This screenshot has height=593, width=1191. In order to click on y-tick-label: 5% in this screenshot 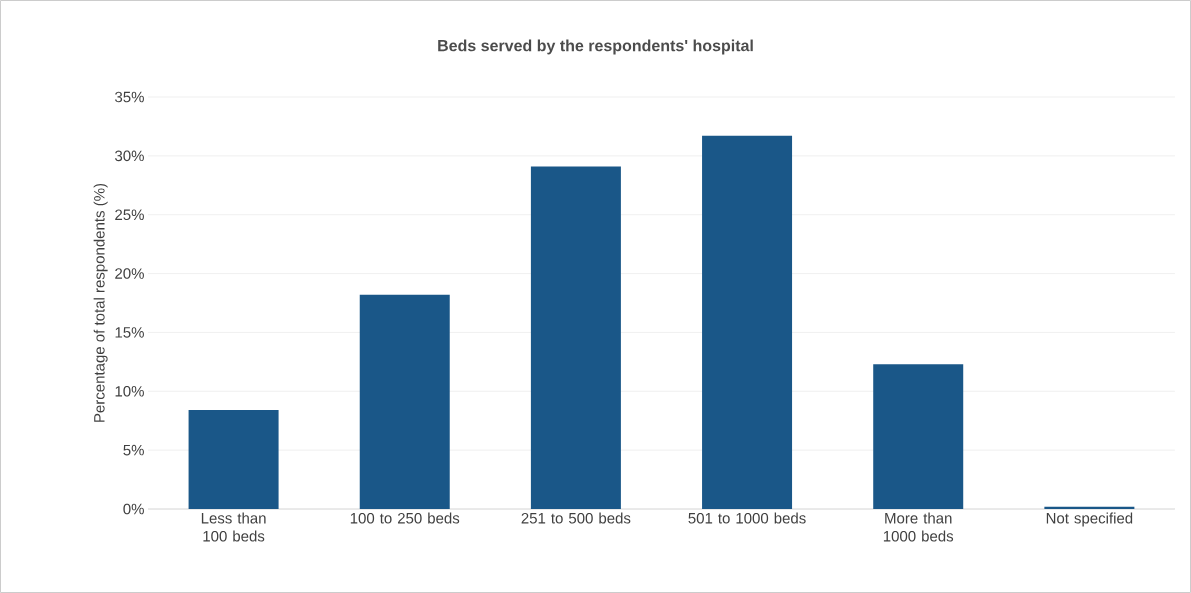, I will do `click(133, 450)`.